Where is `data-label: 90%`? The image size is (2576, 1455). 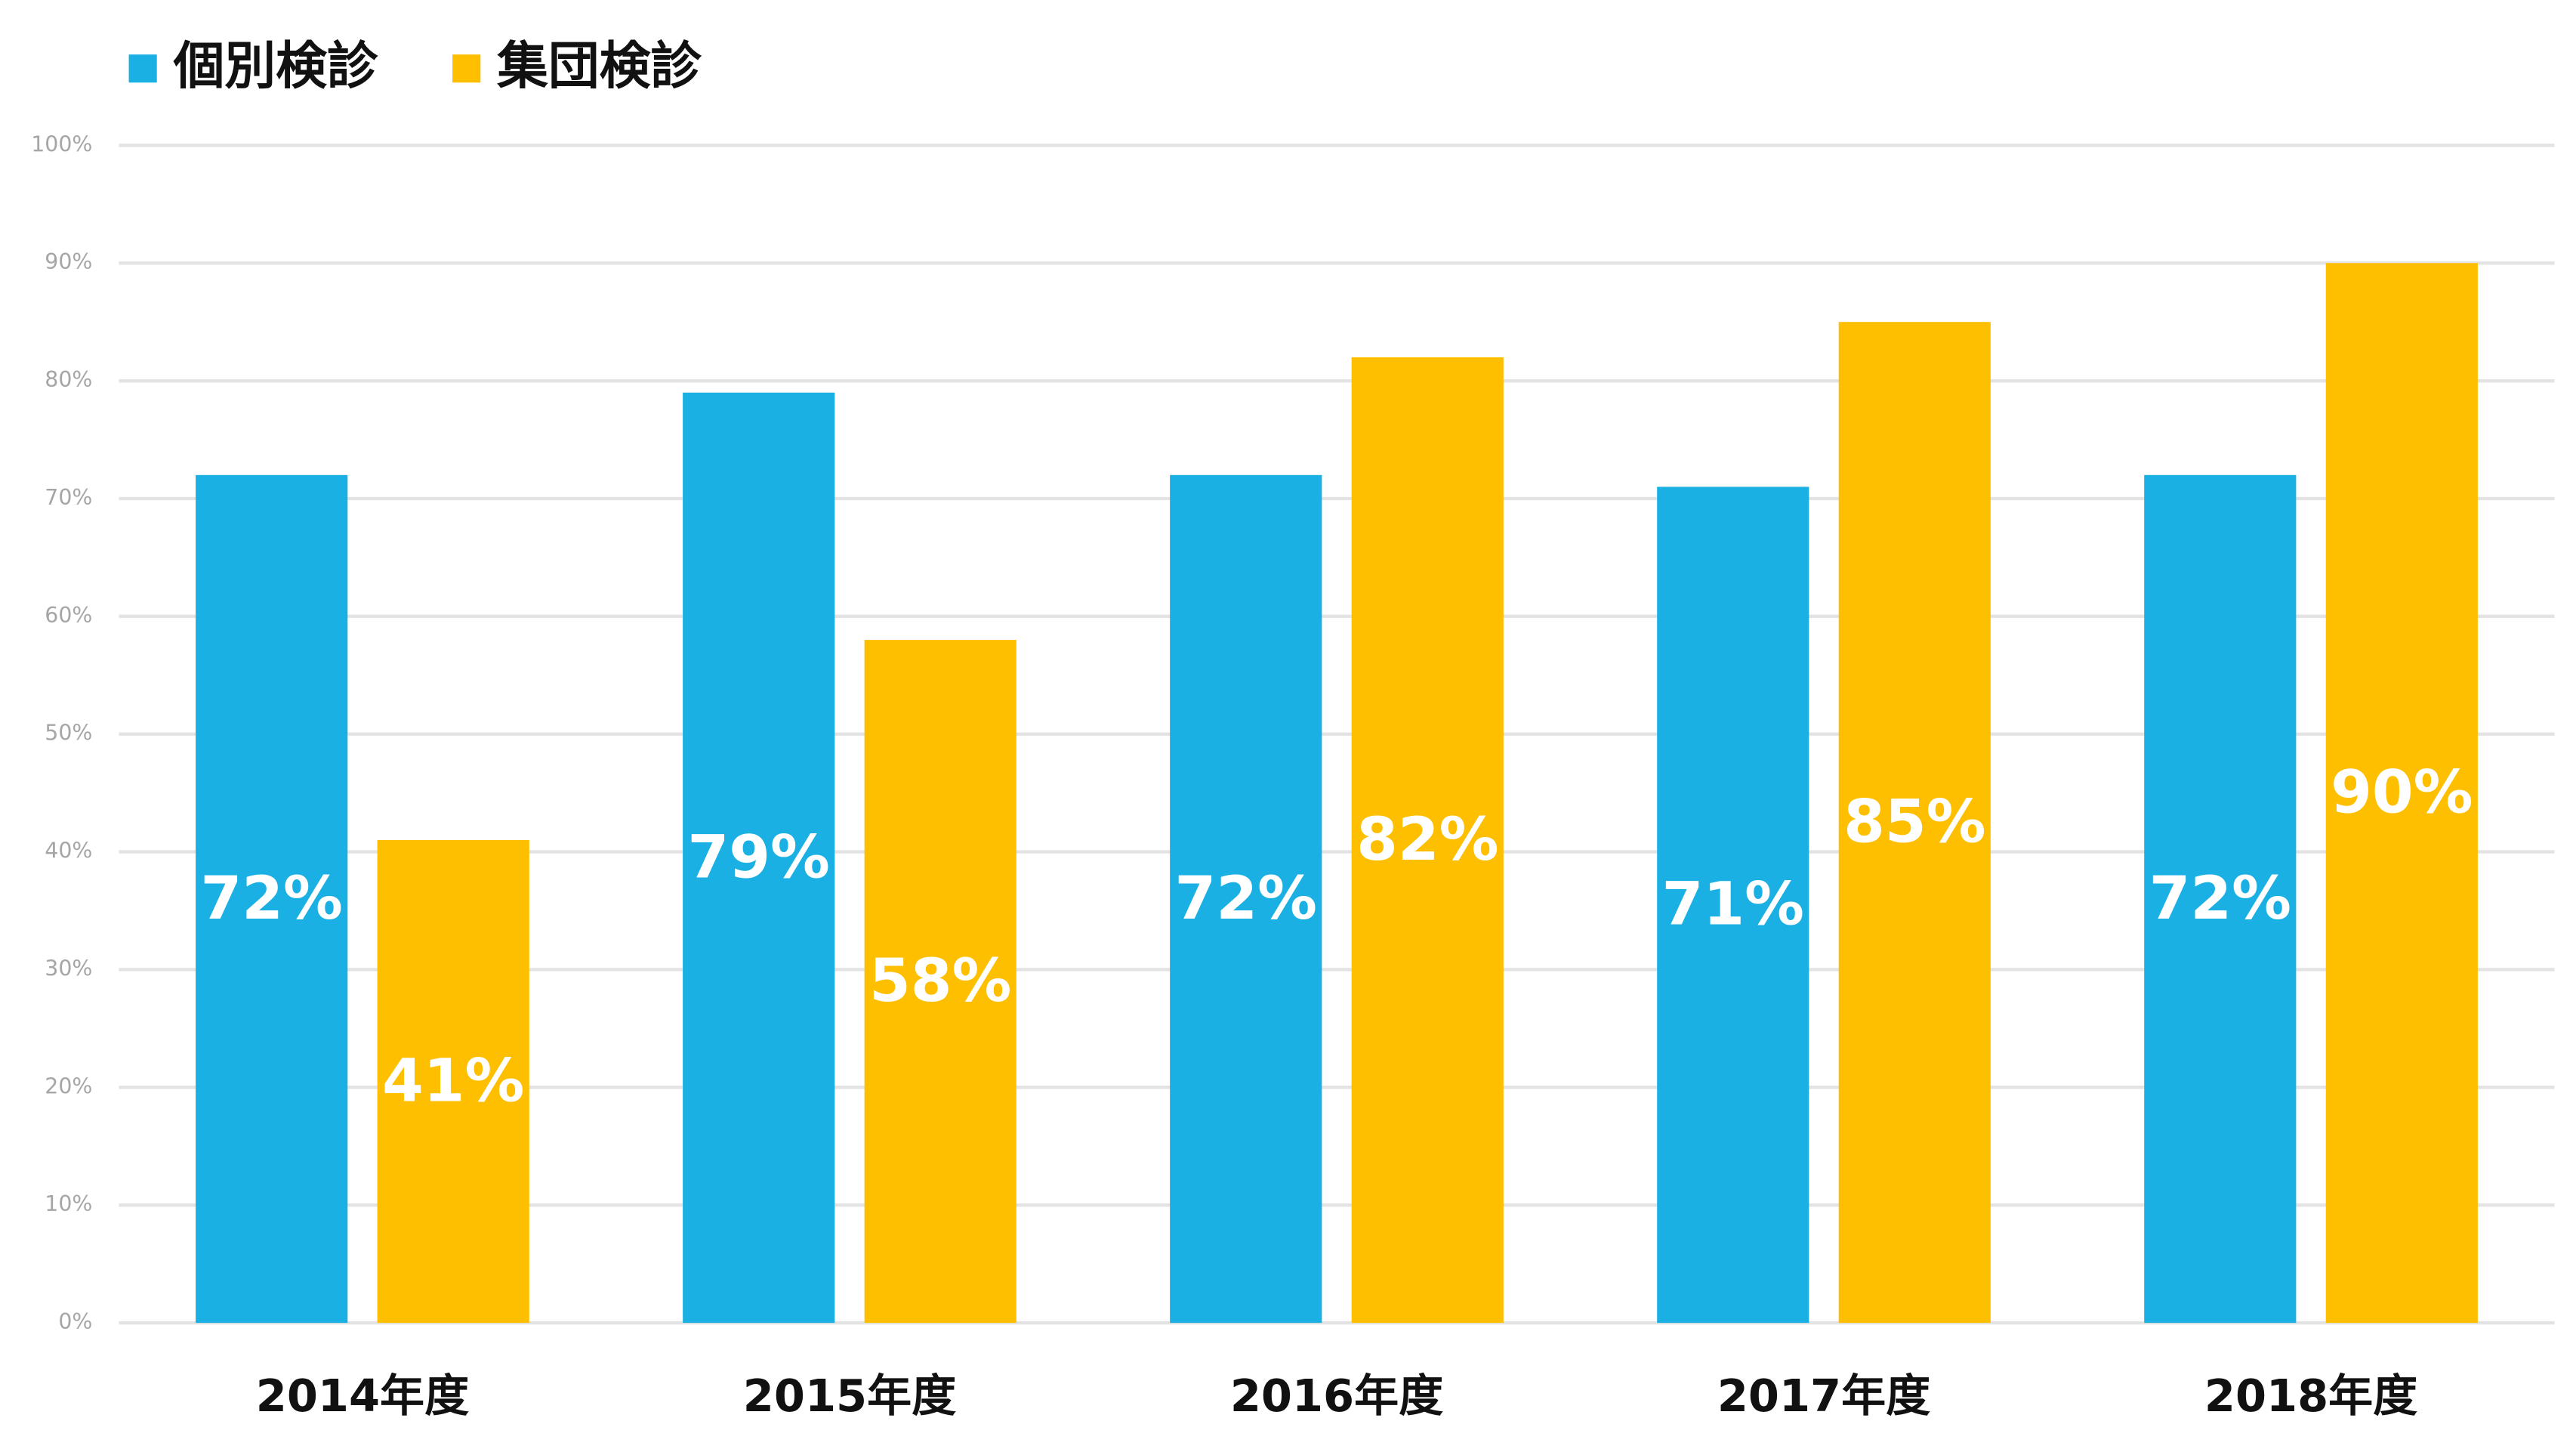 data-label: 90% is located at coordinates (2402, 792).